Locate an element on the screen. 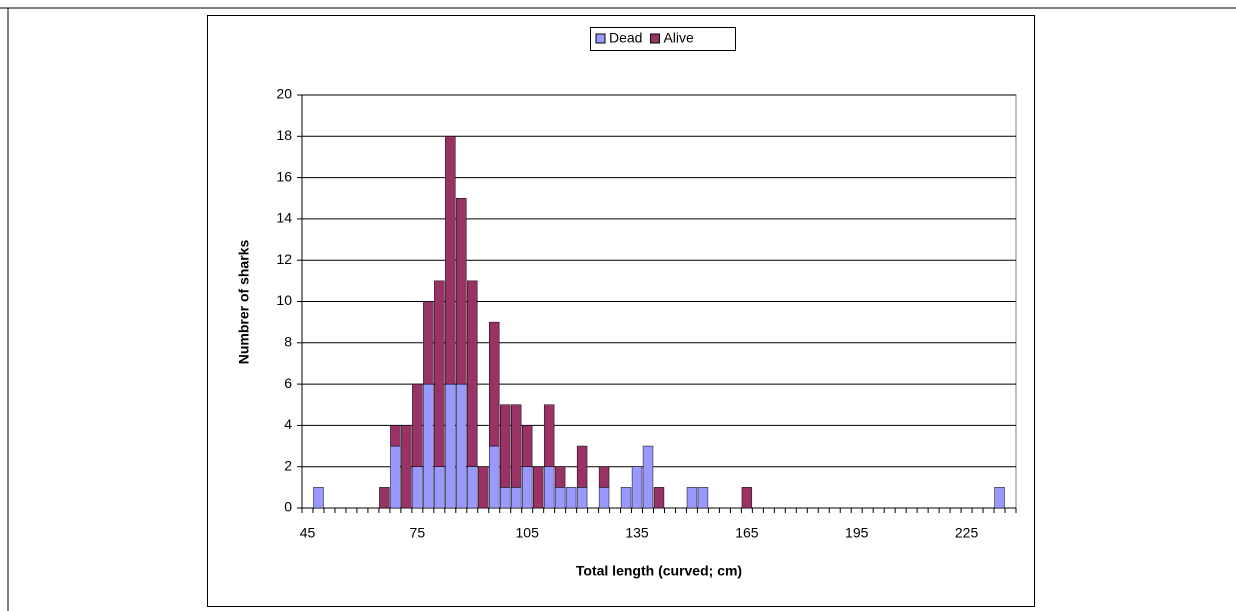 This screenshot has height=611, width=1236. y-axis-title: Numbrer of sharks is located at coordinates (244, 302).